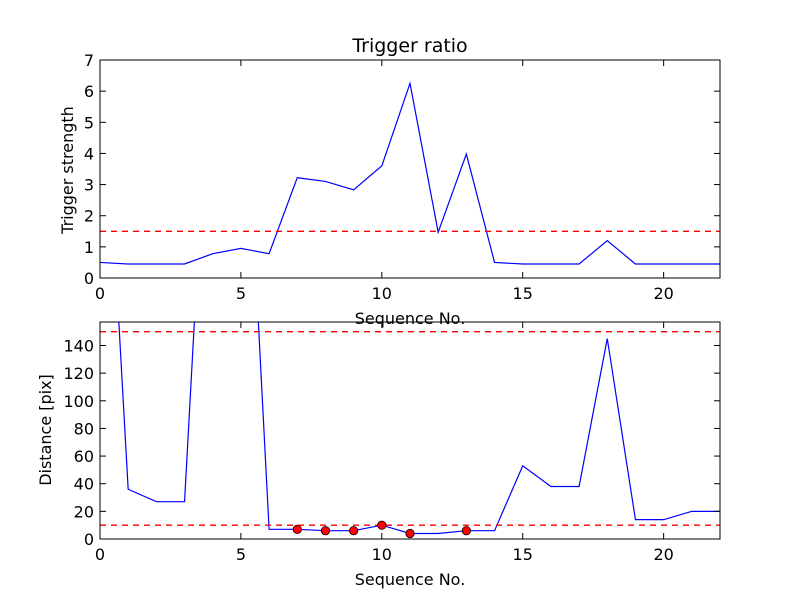  I want to click on bottom-y-tick-label: 80, so click(84, 428).